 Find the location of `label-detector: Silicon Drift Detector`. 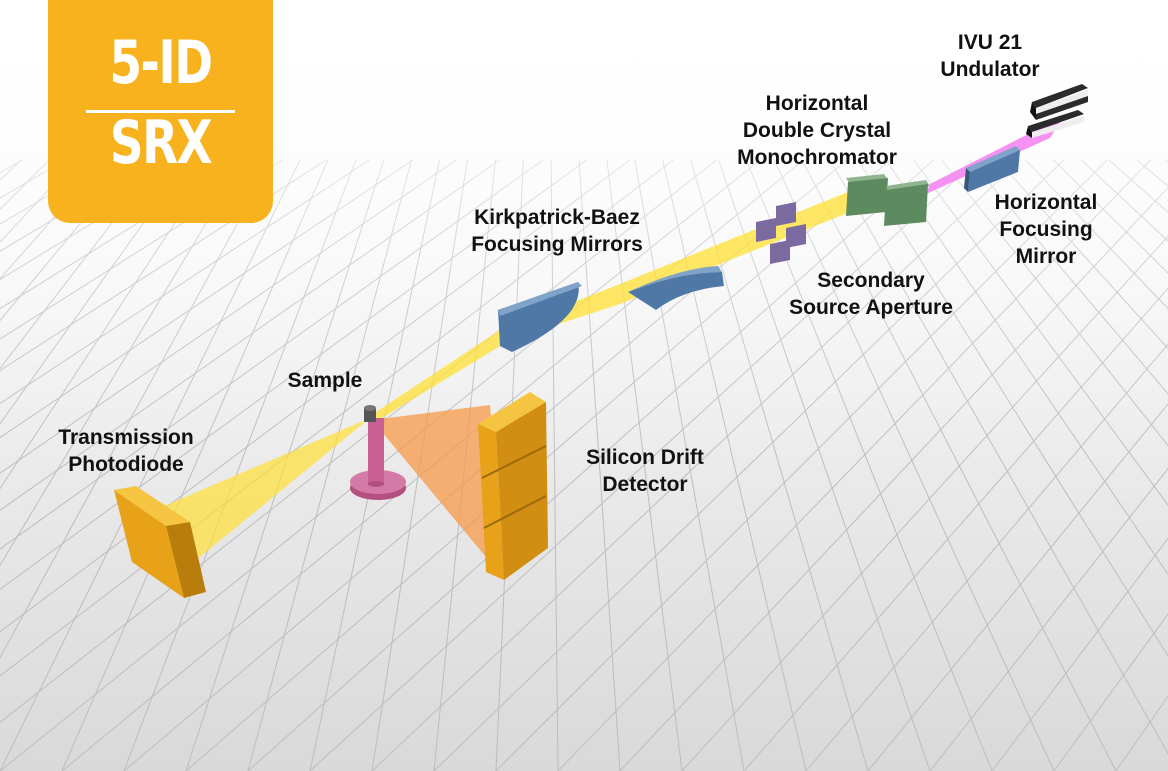

label-detector: Silicon Drift Detector is located at coordinates (645, 471).